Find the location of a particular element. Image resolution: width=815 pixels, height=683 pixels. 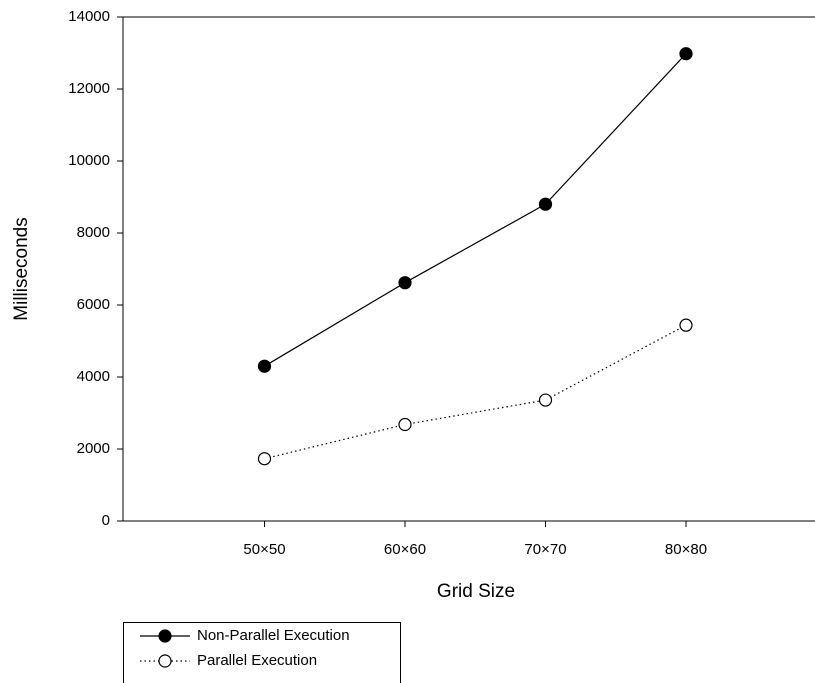

y-tick-label: 8000 is located at coordinates (93, 232).